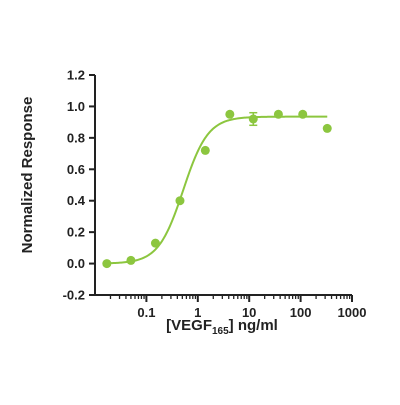 This screenshot has height=405, width=400. Describe the element at coordinates (146, 312) in the screenshot. I see `x-tick-label: 0.1` at that location.